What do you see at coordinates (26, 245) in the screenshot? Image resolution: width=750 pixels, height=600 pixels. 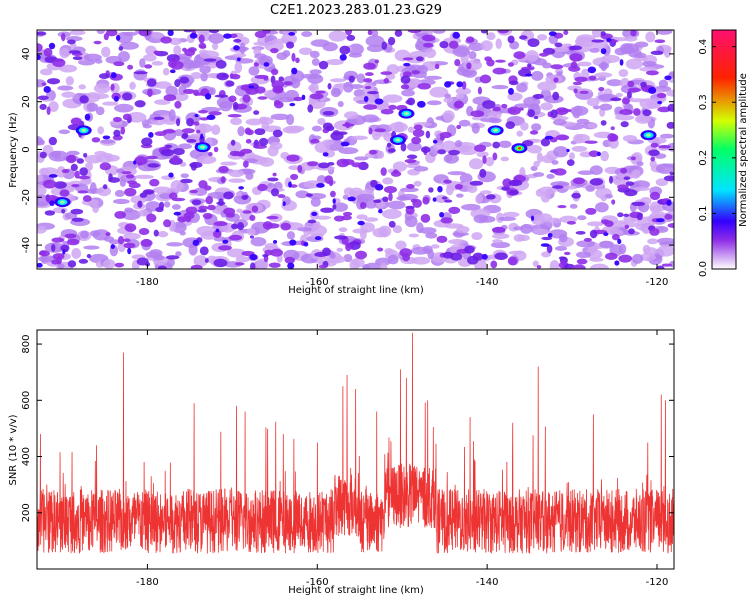 I see `y-tick-label: -40` at bounding box center [26, 245].